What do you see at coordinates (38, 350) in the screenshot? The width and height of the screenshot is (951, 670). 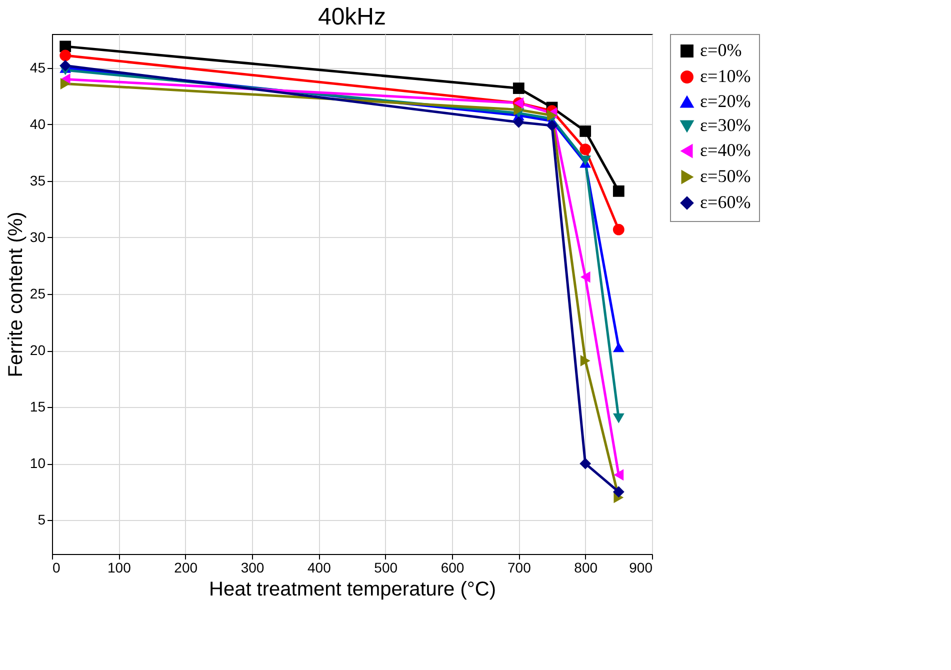 I see `y-tick-label: 20` at bounding box center [38, 350].